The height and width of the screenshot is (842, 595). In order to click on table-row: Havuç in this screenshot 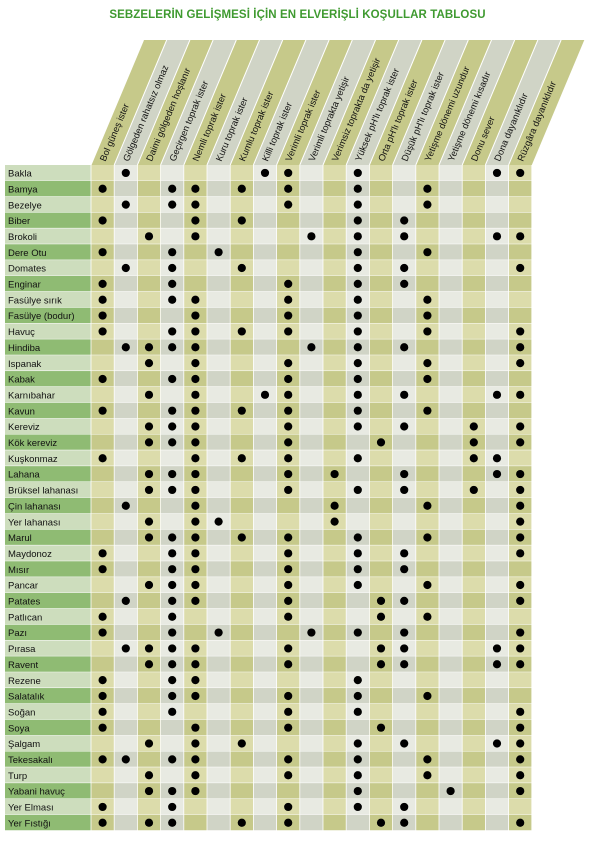, I will do `click(268, 331)`.